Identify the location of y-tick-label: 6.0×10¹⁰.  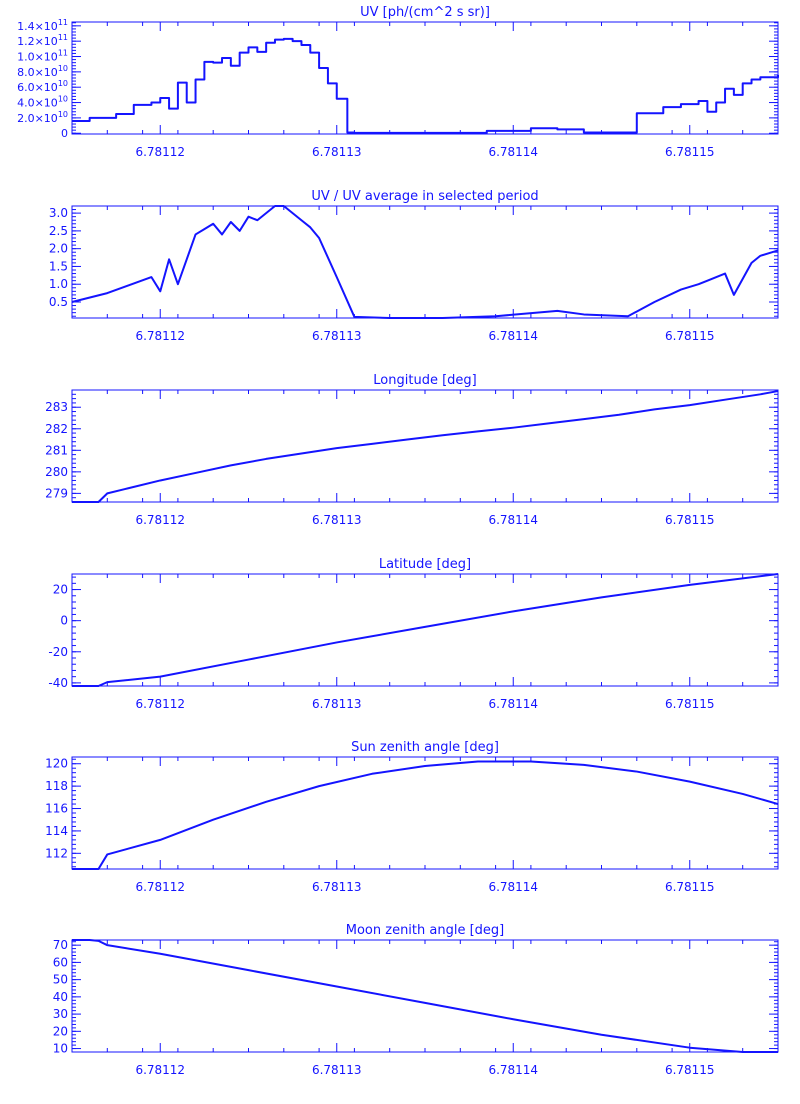
(42, 86).